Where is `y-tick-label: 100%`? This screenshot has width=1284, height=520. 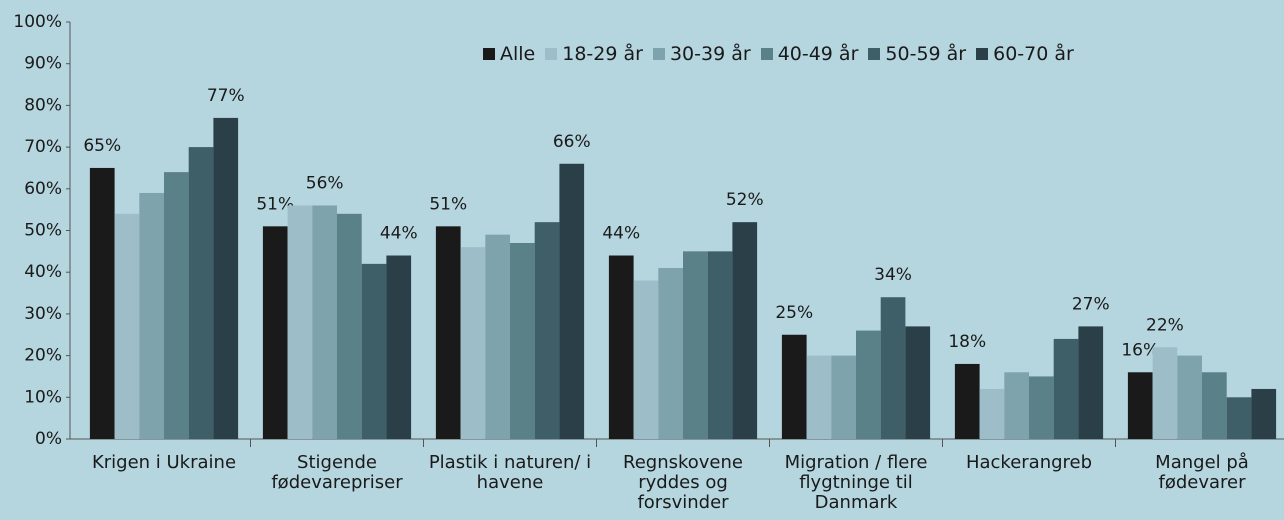 y-tick-label: 100% is located at coordinates (37, 22).